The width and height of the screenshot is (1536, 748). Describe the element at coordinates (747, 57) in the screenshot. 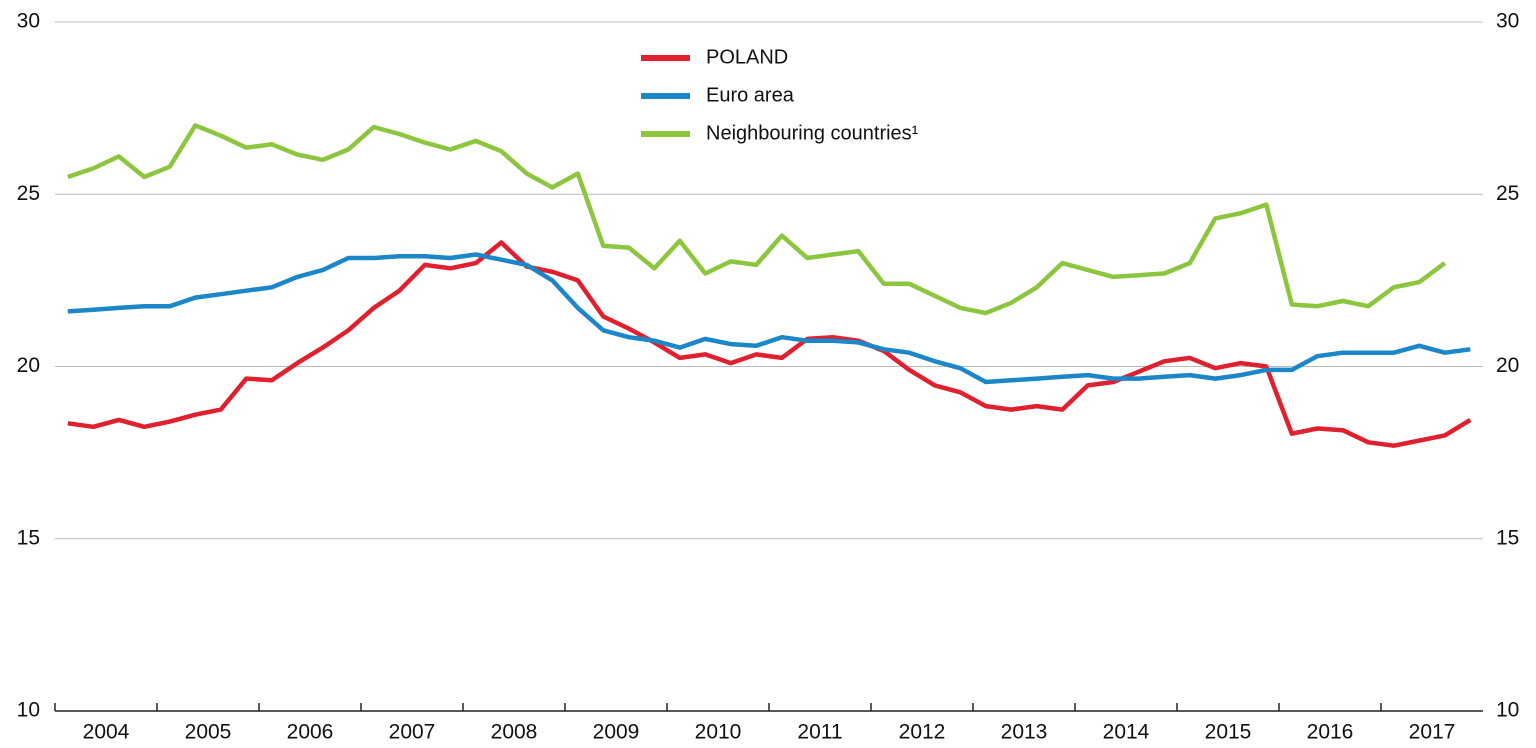

I see `legend-label: POLAND` at that location.